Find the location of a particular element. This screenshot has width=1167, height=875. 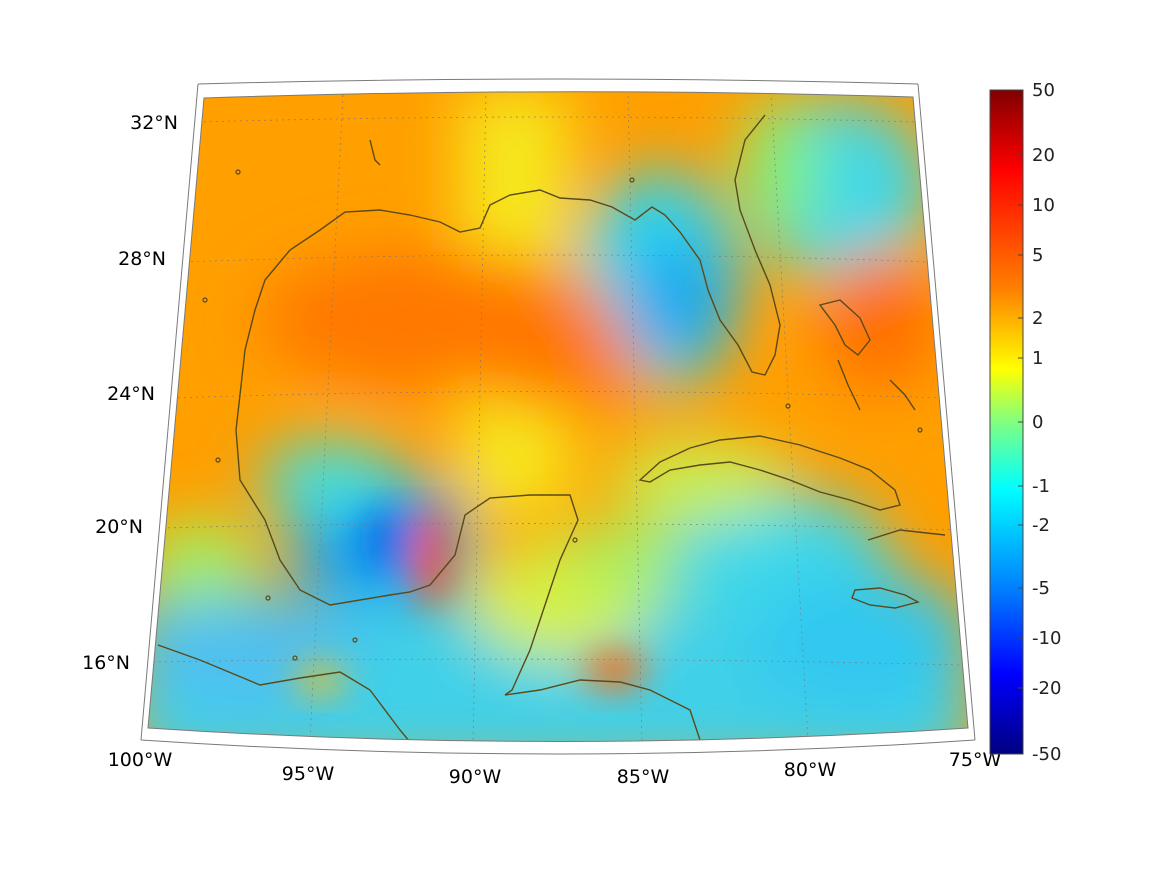

colorbar-tick-label: 0 is located at coordinates (1037, 422).